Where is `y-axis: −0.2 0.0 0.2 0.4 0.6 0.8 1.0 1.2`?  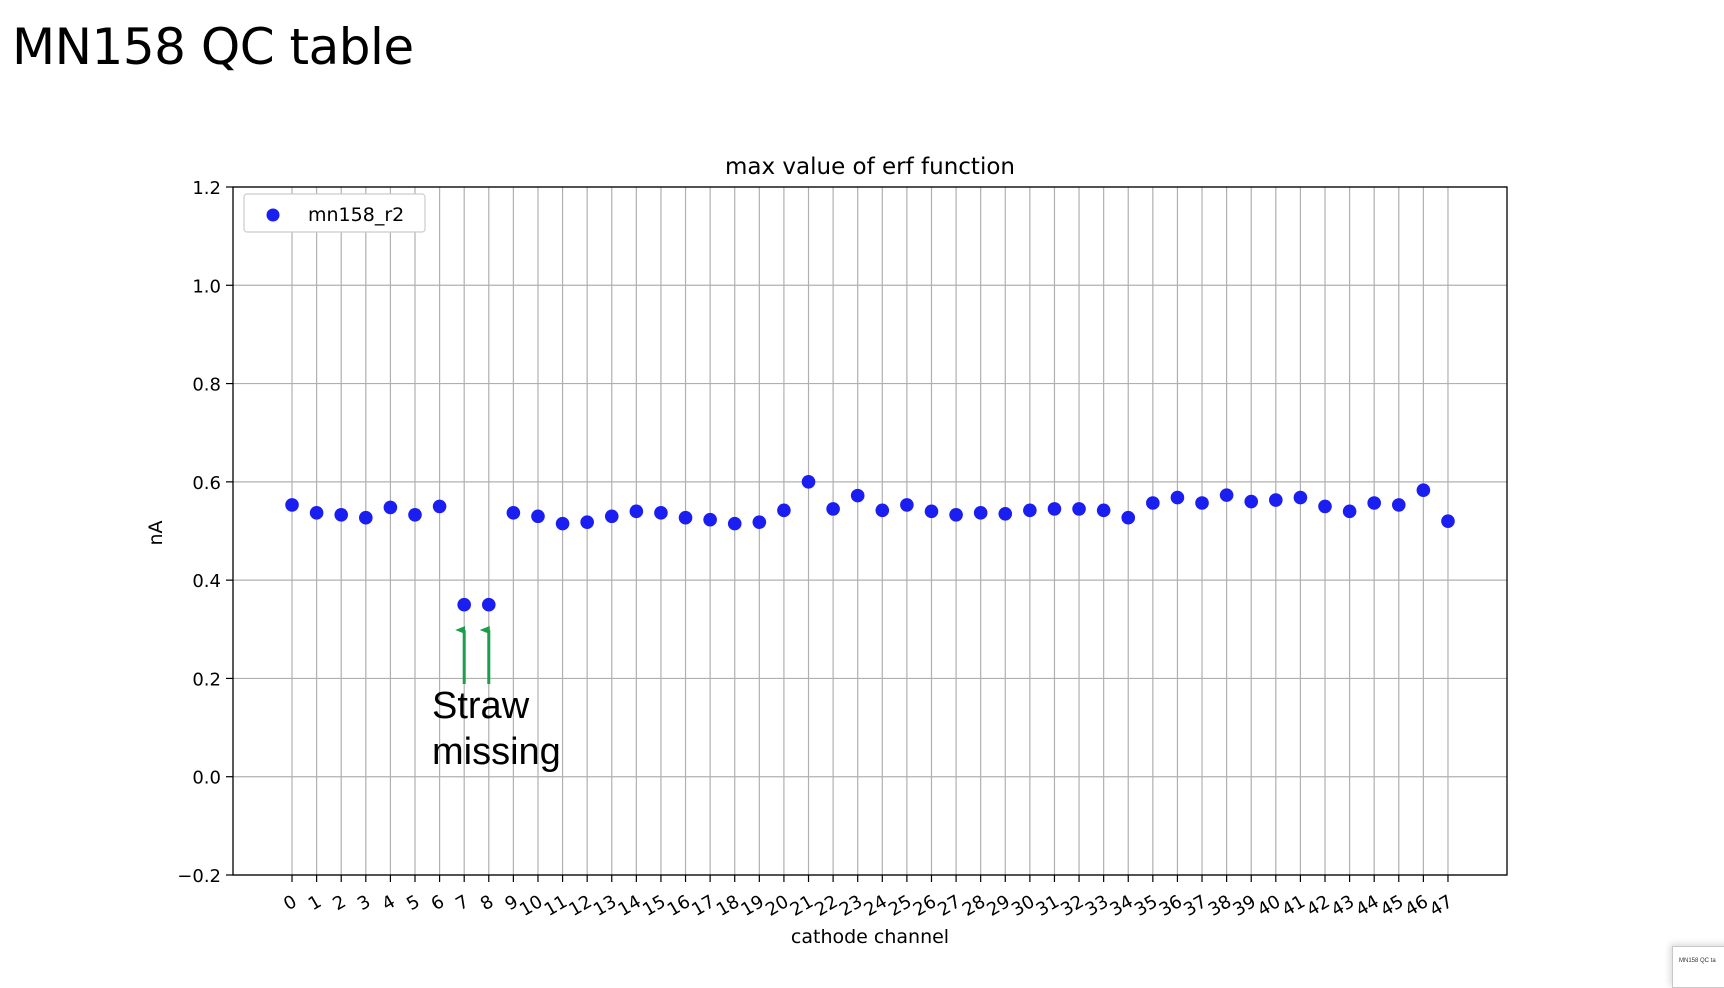 y-axis: −0.2 0.0 0.2 0.4 0.6 0.8 1.0 1.2 is located at coordinates (205, 532).